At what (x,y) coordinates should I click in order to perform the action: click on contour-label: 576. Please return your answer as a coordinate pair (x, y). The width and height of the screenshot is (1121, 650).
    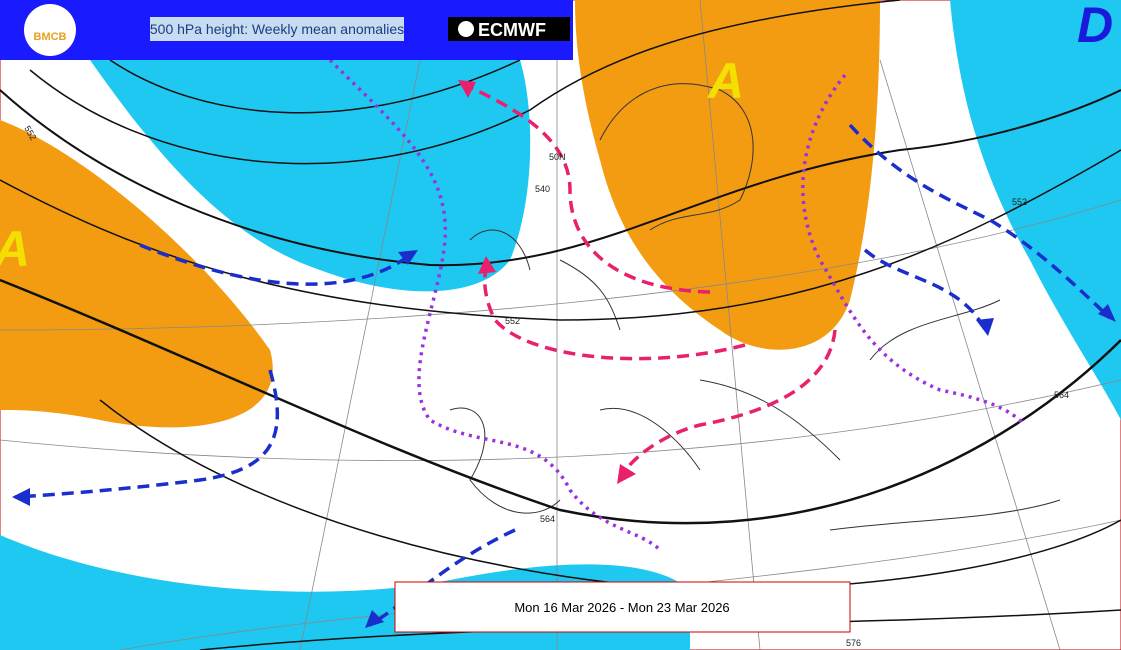
    Looking at the image, I should click on (853, 643).